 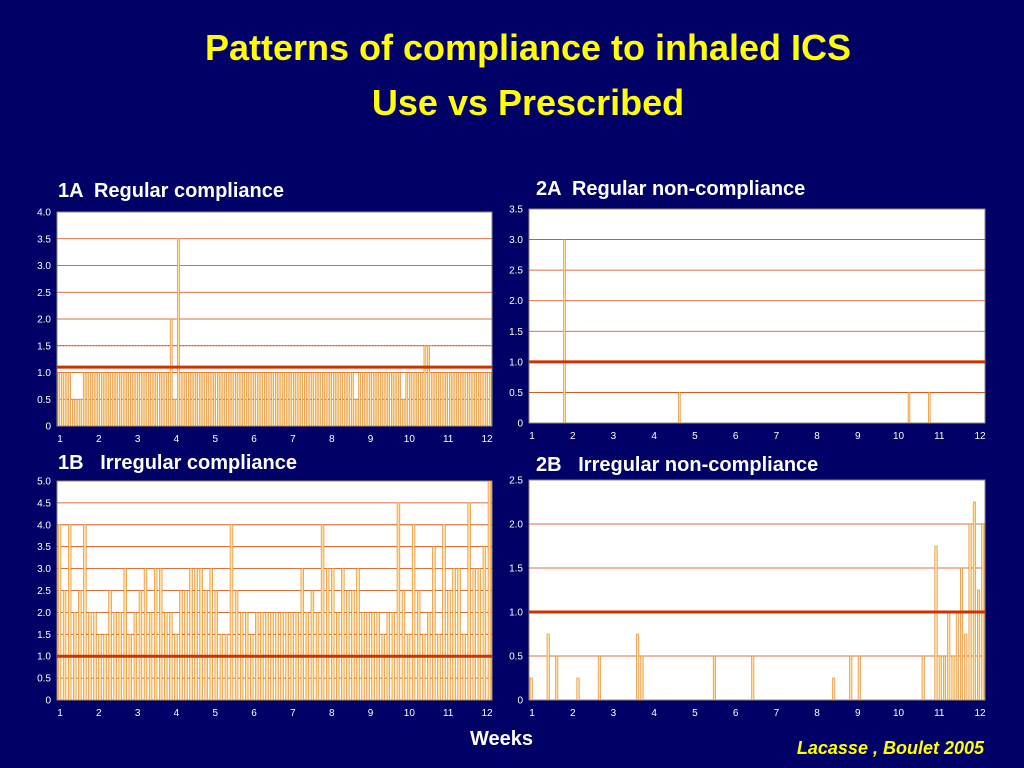 I want to click on y-tick-label: 1.5, so click(x=44, y=635).